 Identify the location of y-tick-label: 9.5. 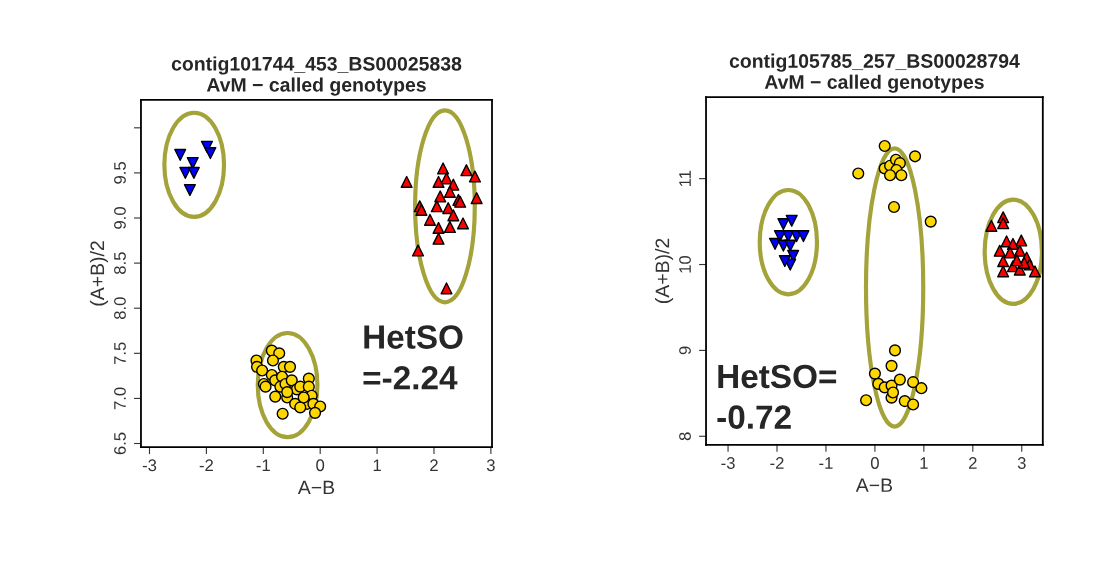
(120, 173).